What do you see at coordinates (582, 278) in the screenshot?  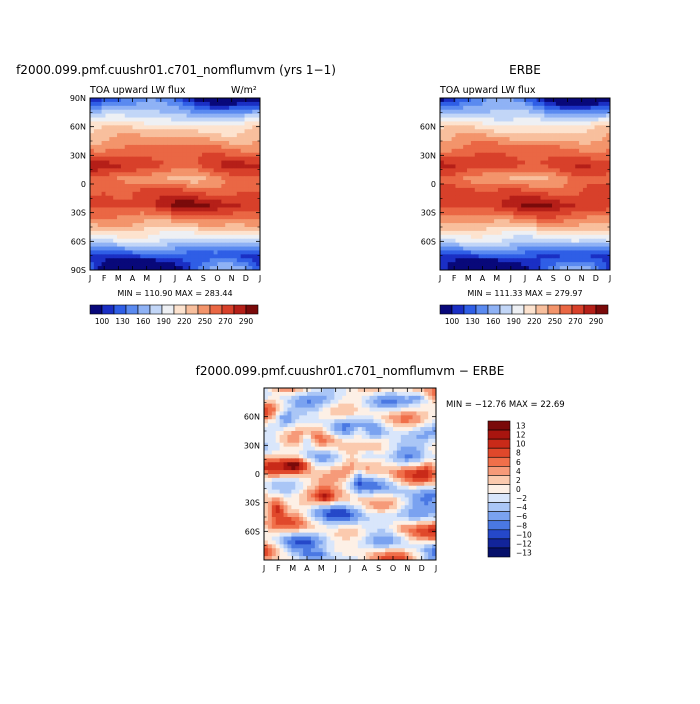 I see `x-tick-label: N` at bounding box center [582, 278].